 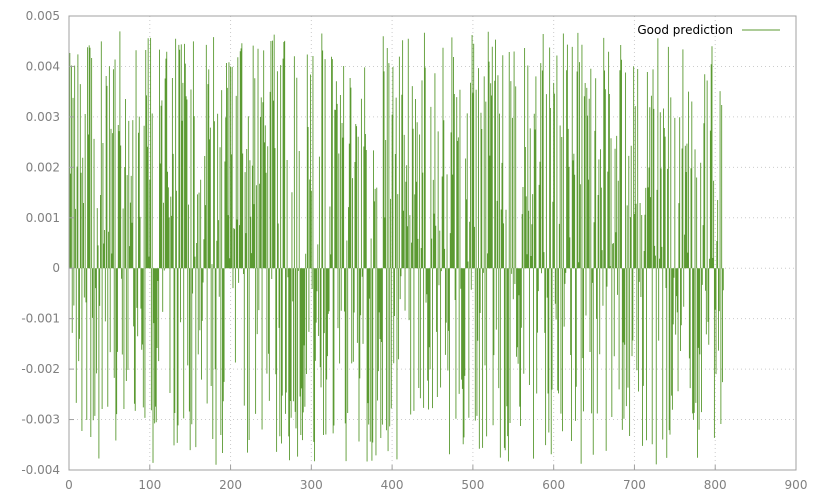 What do you see at coordinates (40, 470) in the screenshot?
I see `y-tick-label: -0.004` at bounding box center [40, 470].